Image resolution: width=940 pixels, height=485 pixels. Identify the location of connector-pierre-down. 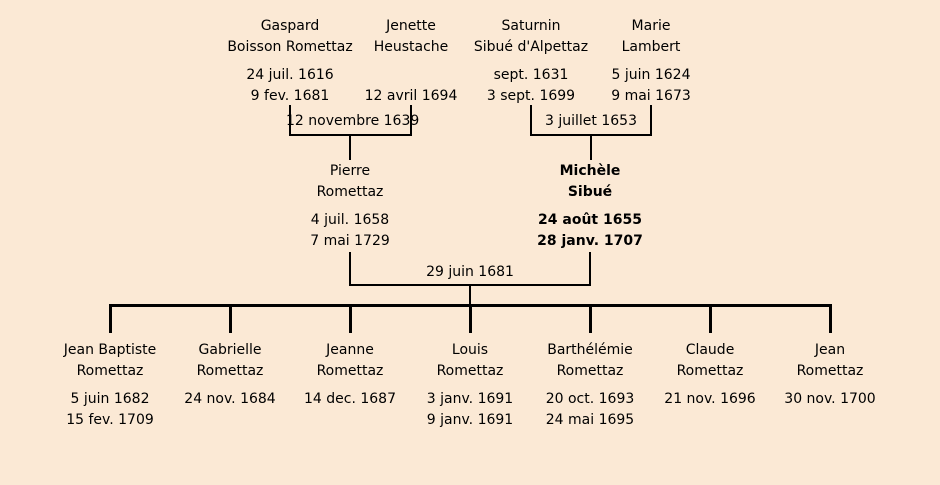
(350, 269).